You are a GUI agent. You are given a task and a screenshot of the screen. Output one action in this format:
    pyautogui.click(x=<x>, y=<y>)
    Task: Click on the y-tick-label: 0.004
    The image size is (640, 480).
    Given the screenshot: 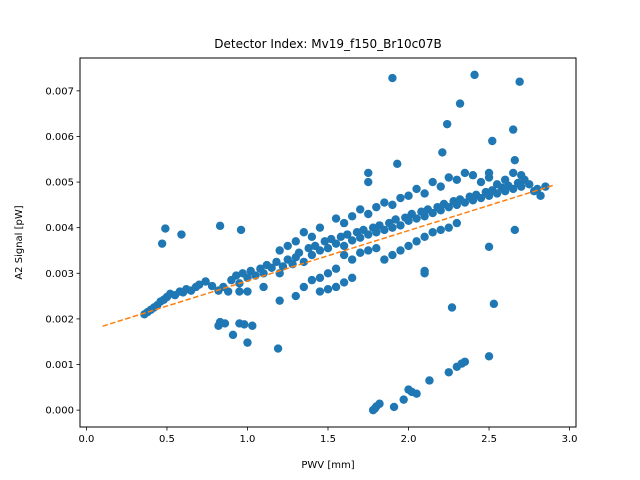 What is the action you would take?
    pyautogui.click(x=59, y=228)
    